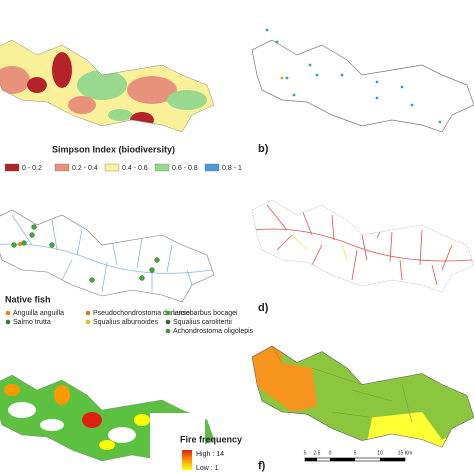 This screenshot has width=474, height=474. Describe the element at coordinates (262, 466) in the screenshot. I see `panel-label: f)` at that location.